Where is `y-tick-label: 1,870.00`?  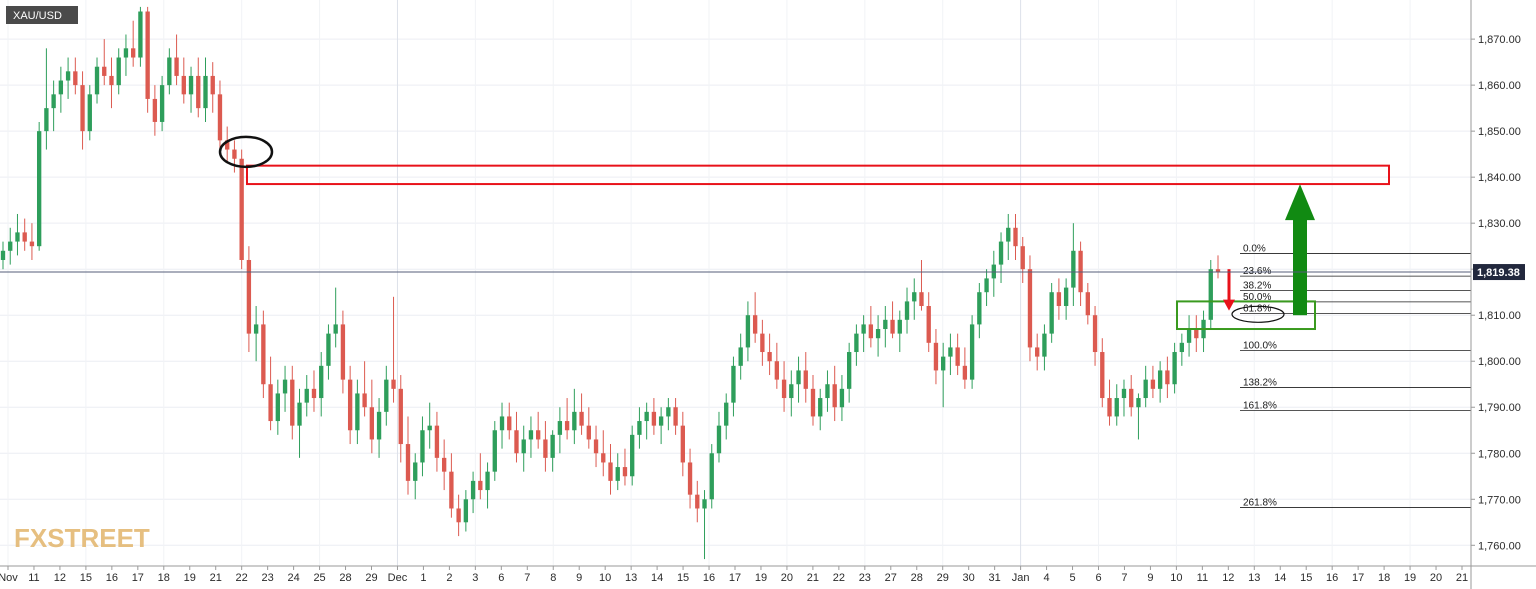 y-tick-label: 1,870.00 is located at coordinates (1499, 40).